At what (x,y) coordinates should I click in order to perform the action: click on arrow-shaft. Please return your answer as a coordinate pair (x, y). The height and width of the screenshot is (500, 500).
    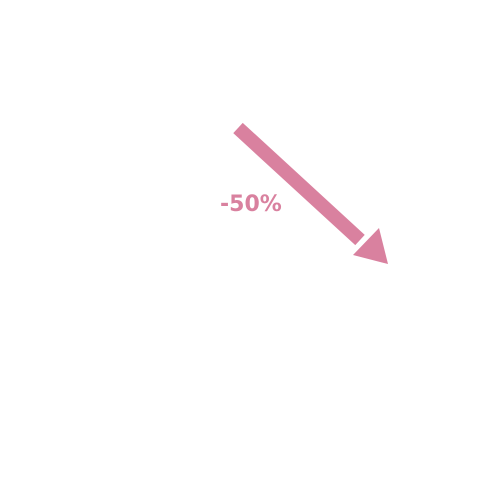
    Looking at the image, I should click on (299, 184).